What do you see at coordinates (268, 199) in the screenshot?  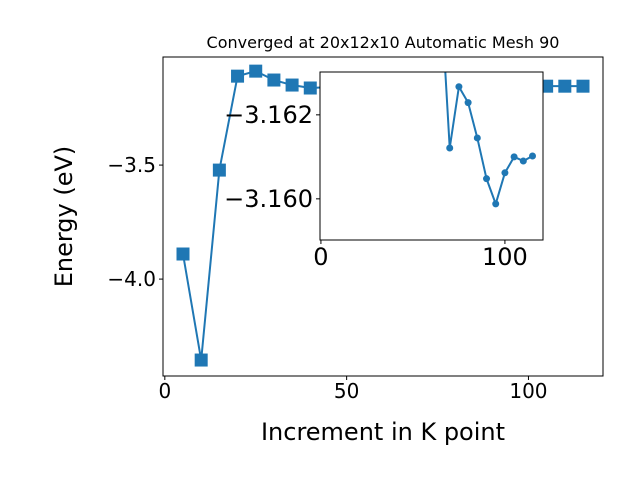 I see `y-tick-label: −3.160` at bounding box center [268, 199].